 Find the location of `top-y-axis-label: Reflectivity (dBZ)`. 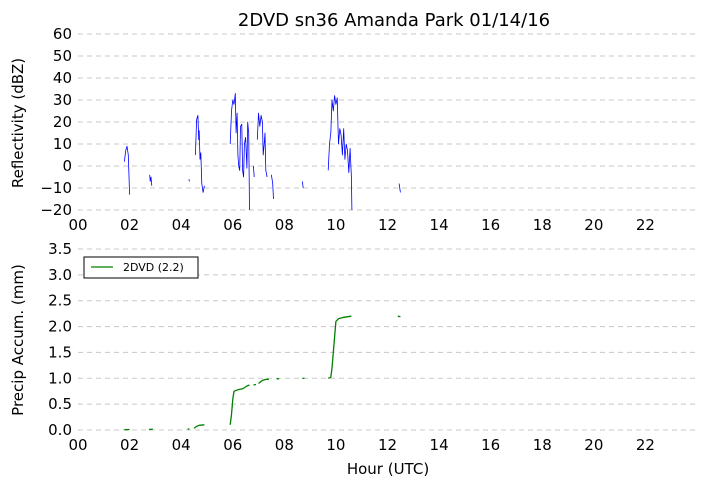

top-y-axis-label: Reflectivity (dBZ) is located at coordinates (18, 123).